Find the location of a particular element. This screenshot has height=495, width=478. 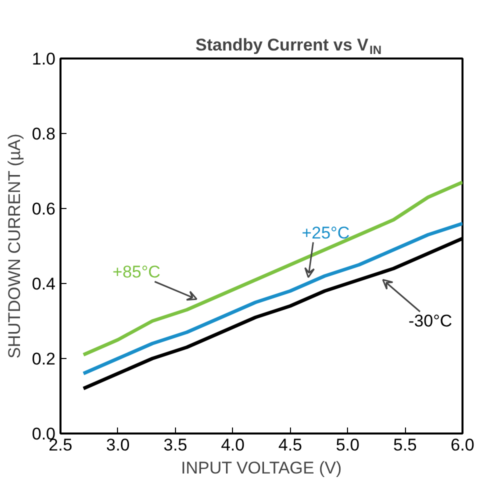

y-tick-label: 1.0 is located at coordinates (44, 59).